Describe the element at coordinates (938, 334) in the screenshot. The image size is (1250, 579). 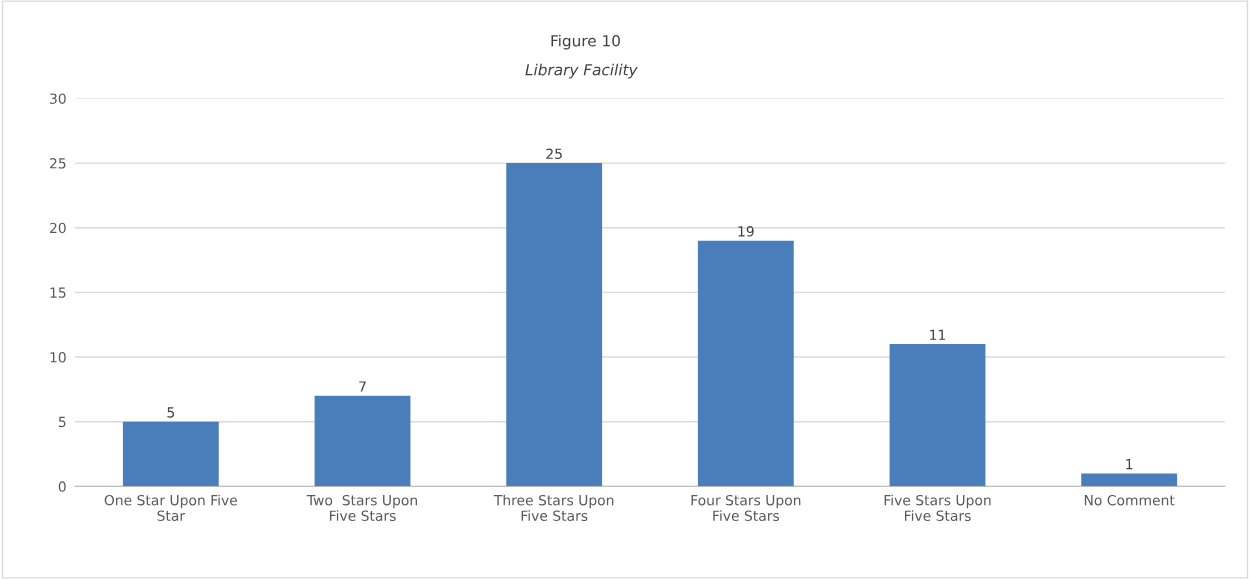
I see `data-label: 11` at that location.